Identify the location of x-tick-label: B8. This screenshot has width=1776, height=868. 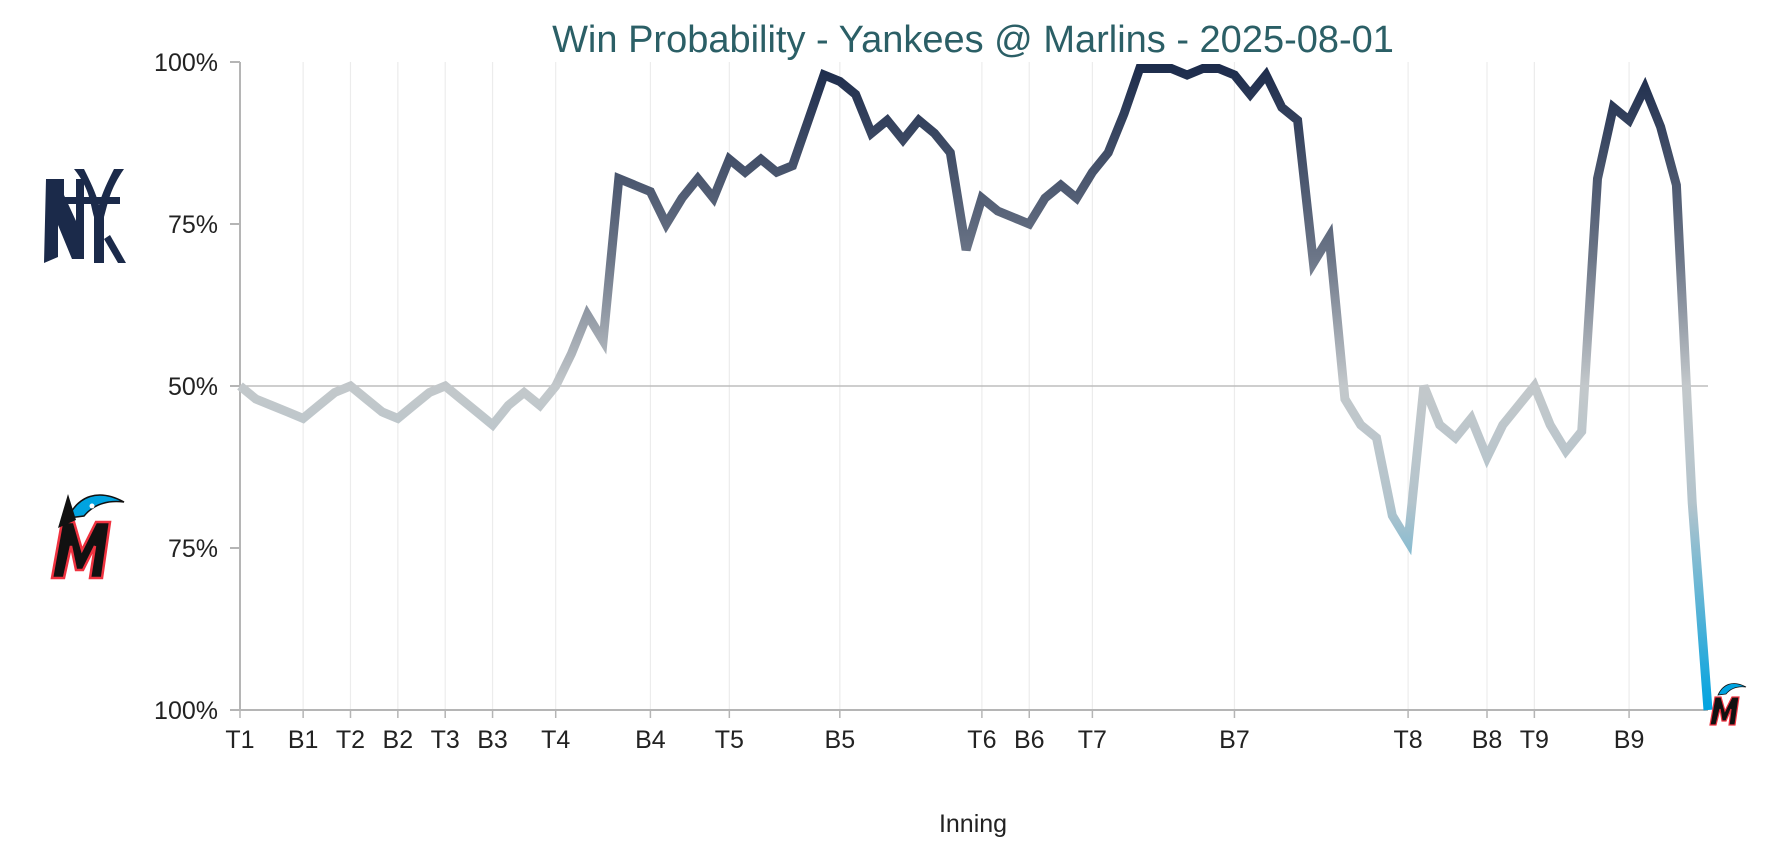
(1487, 740).